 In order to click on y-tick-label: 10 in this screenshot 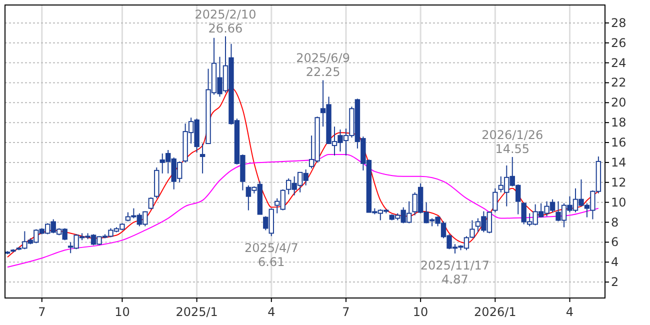, I will do `click(618, 202)`.